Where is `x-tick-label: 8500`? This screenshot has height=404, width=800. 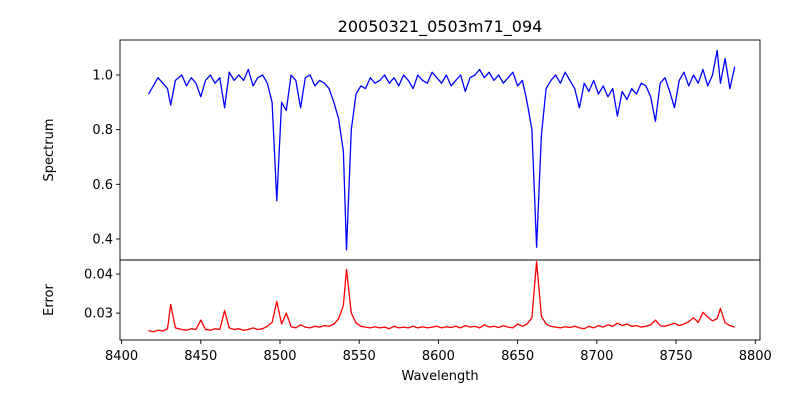
x-tick-label: 8500 is located at coordinates (279, 356).